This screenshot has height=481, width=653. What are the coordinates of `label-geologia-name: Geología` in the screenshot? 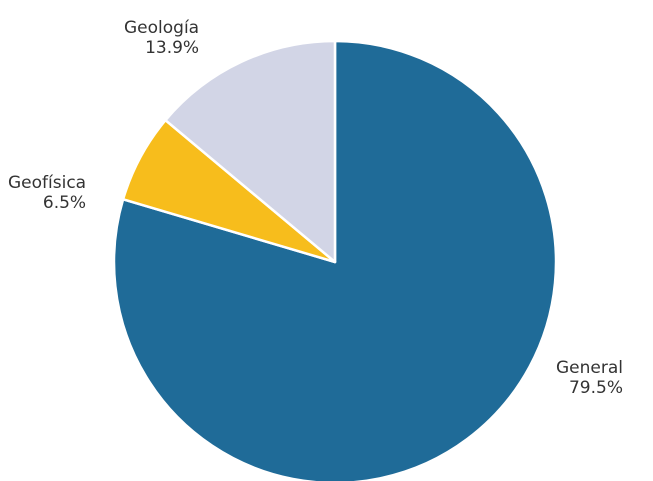 It's located at (162, 28).